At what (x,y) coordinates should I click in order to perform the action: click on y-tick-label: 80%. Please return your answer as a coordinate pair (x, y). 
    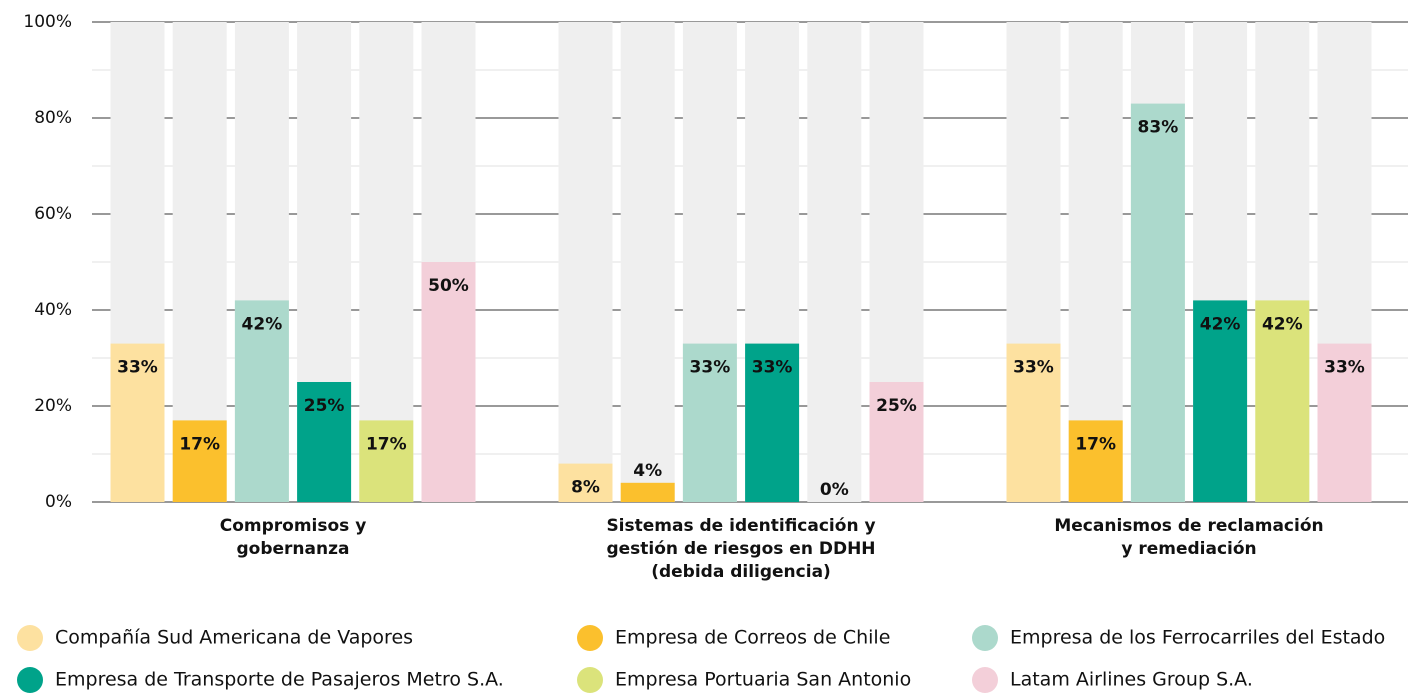
    Looking at the image, I should click on (53, 118).